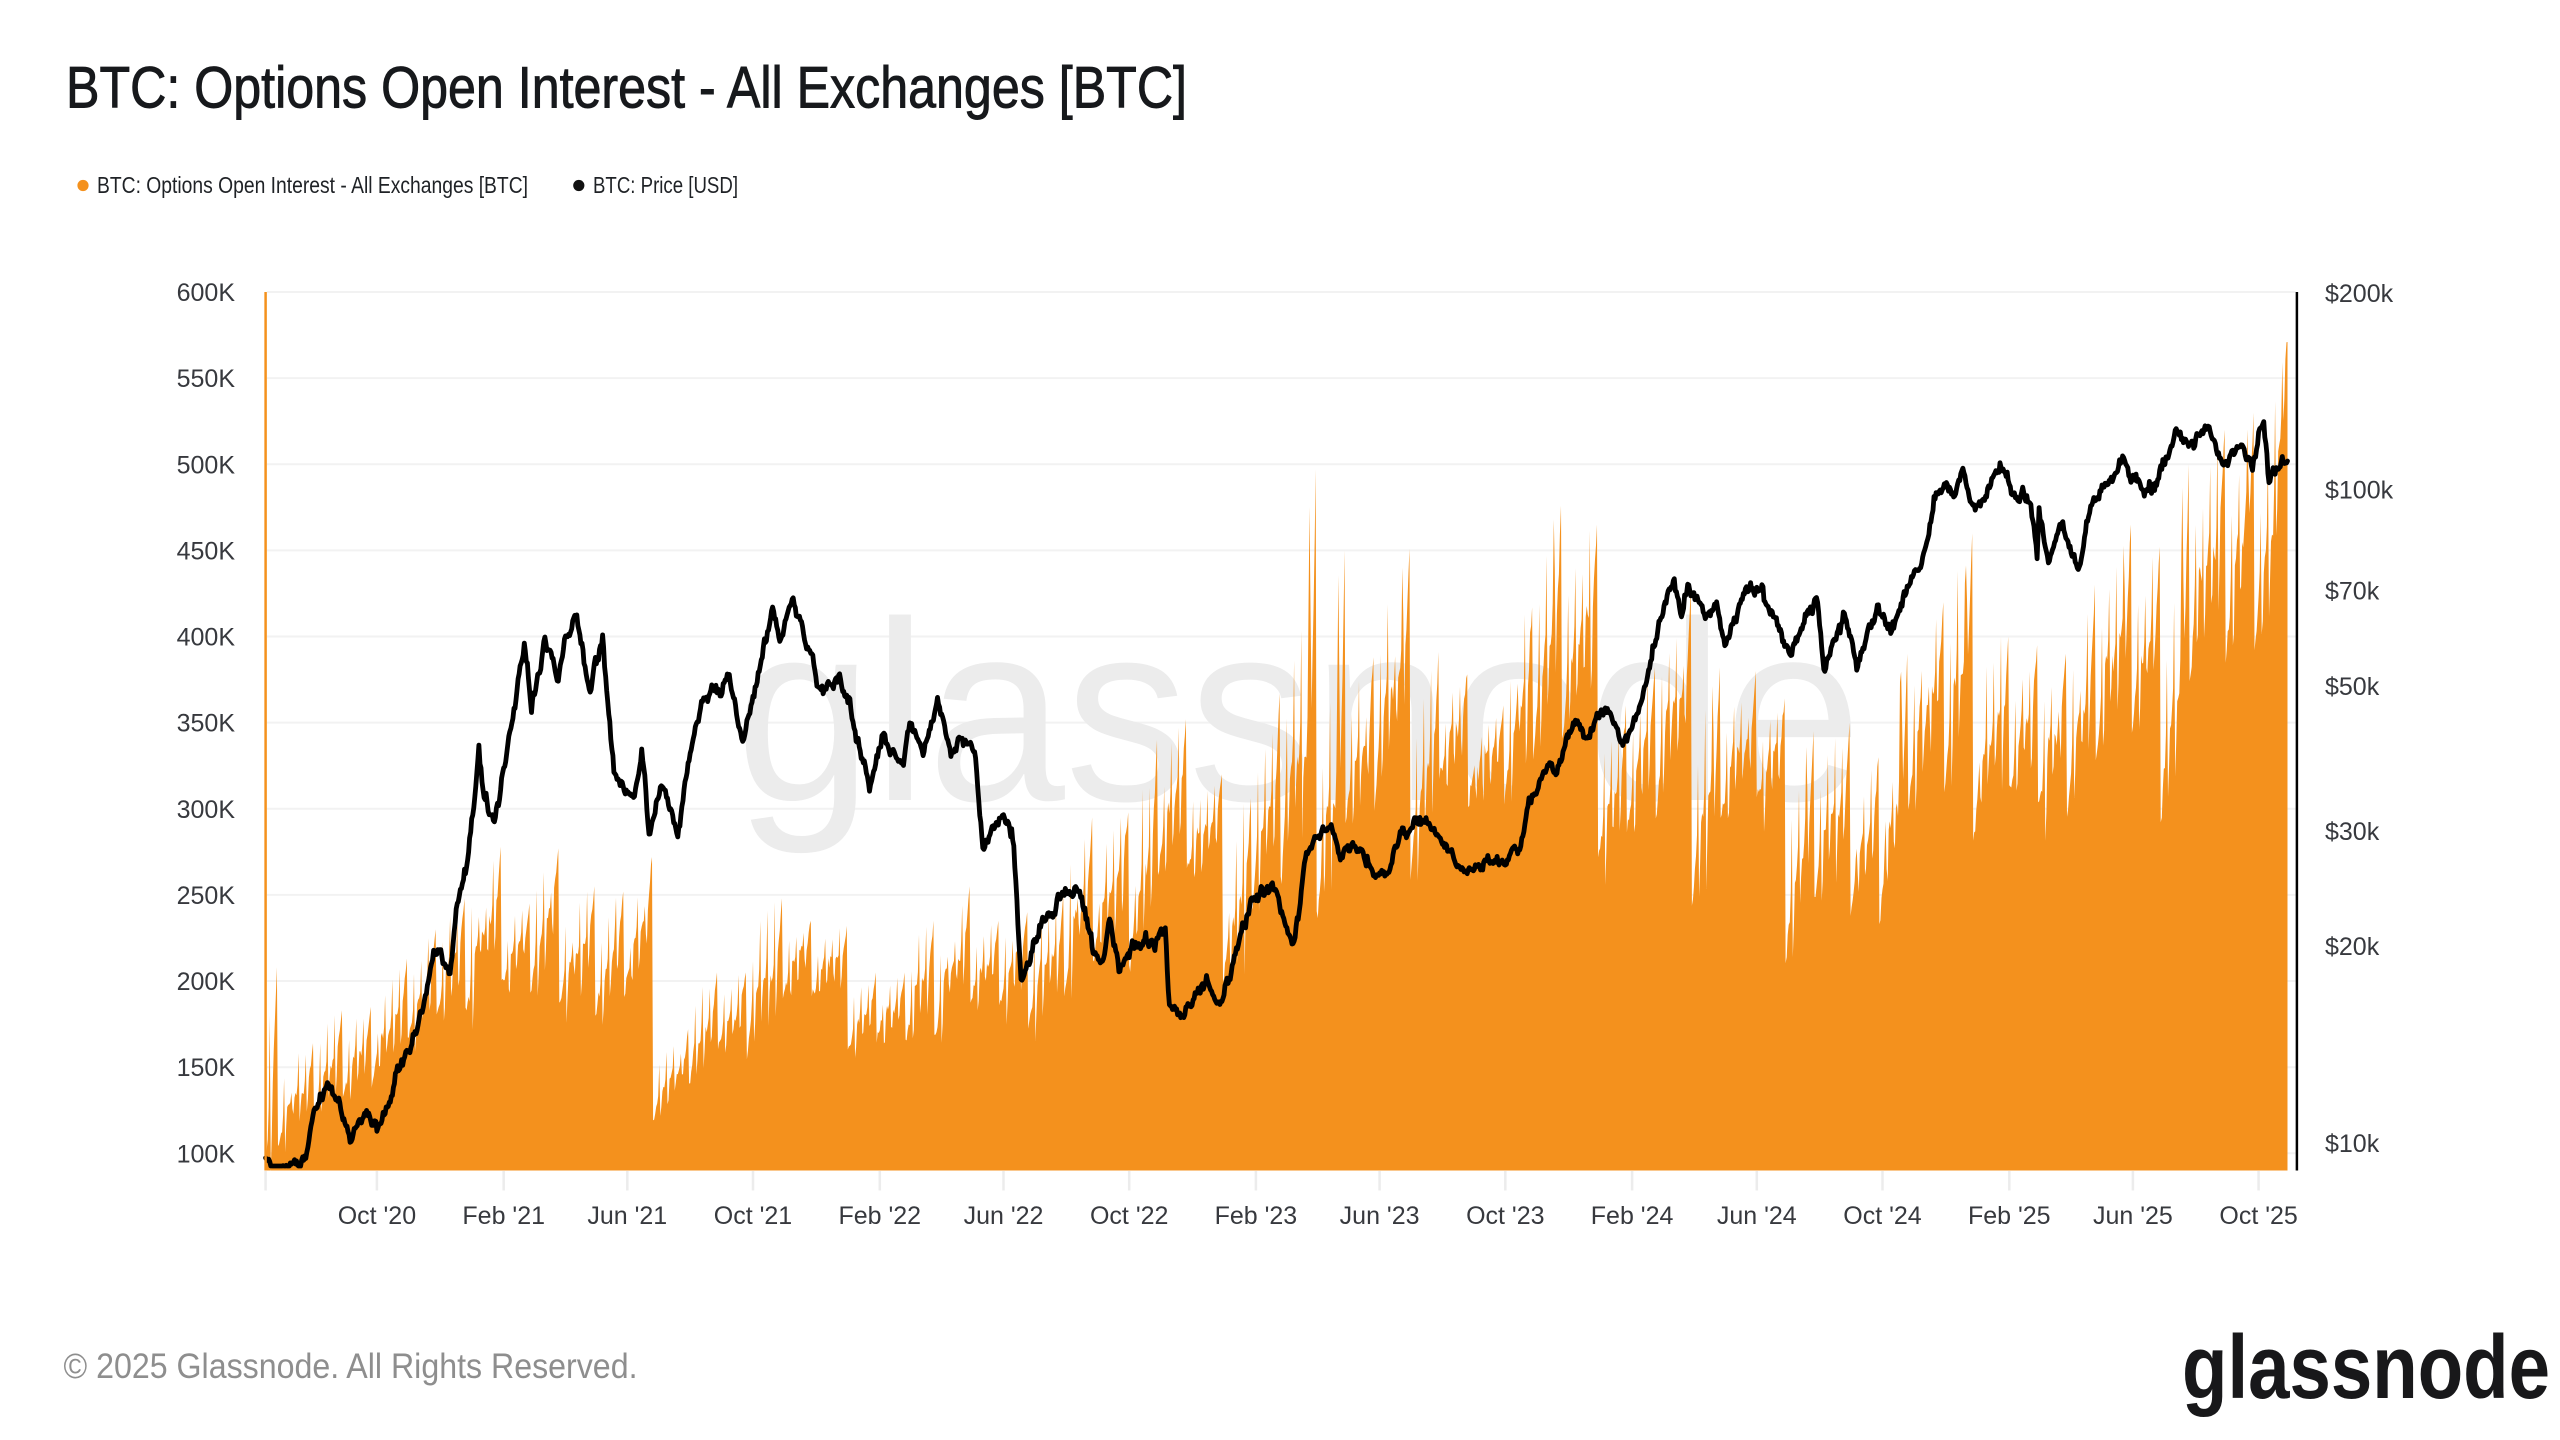  Describe the element at coordinates (1505, 1216) in the screenshot. I see `svg-text: Oct '23` at that location.